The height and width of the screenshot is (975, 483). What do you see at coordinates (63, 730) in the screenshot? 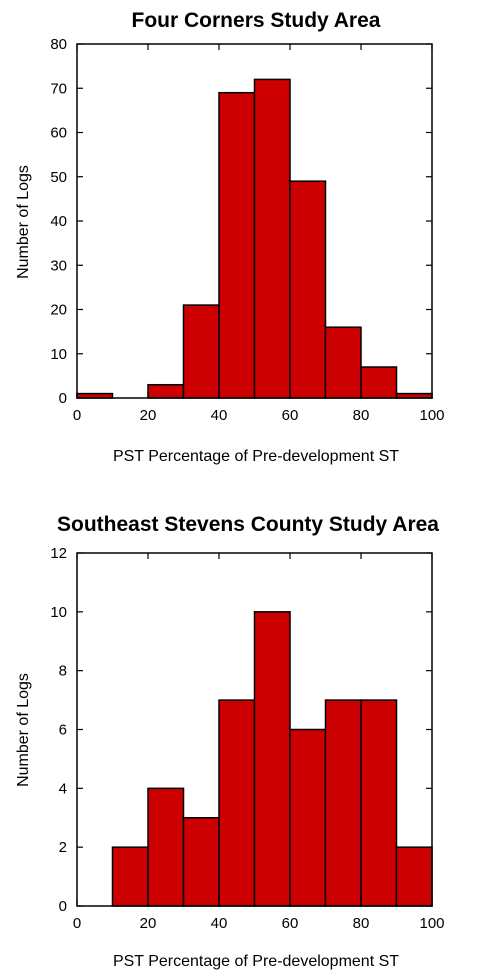
I see `chart2-y-tick-label-3: 6` at bounding box center [63, 730].